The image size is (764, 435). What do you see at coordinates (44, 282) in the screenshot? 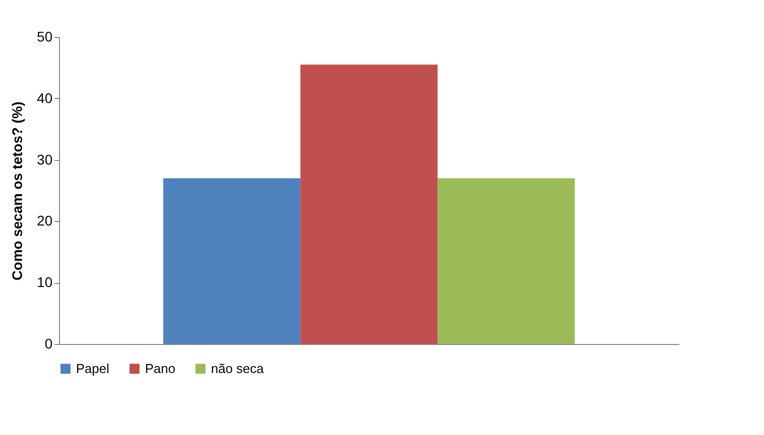
I see `y-tick-label: 10` at bounding box center [44, 282].